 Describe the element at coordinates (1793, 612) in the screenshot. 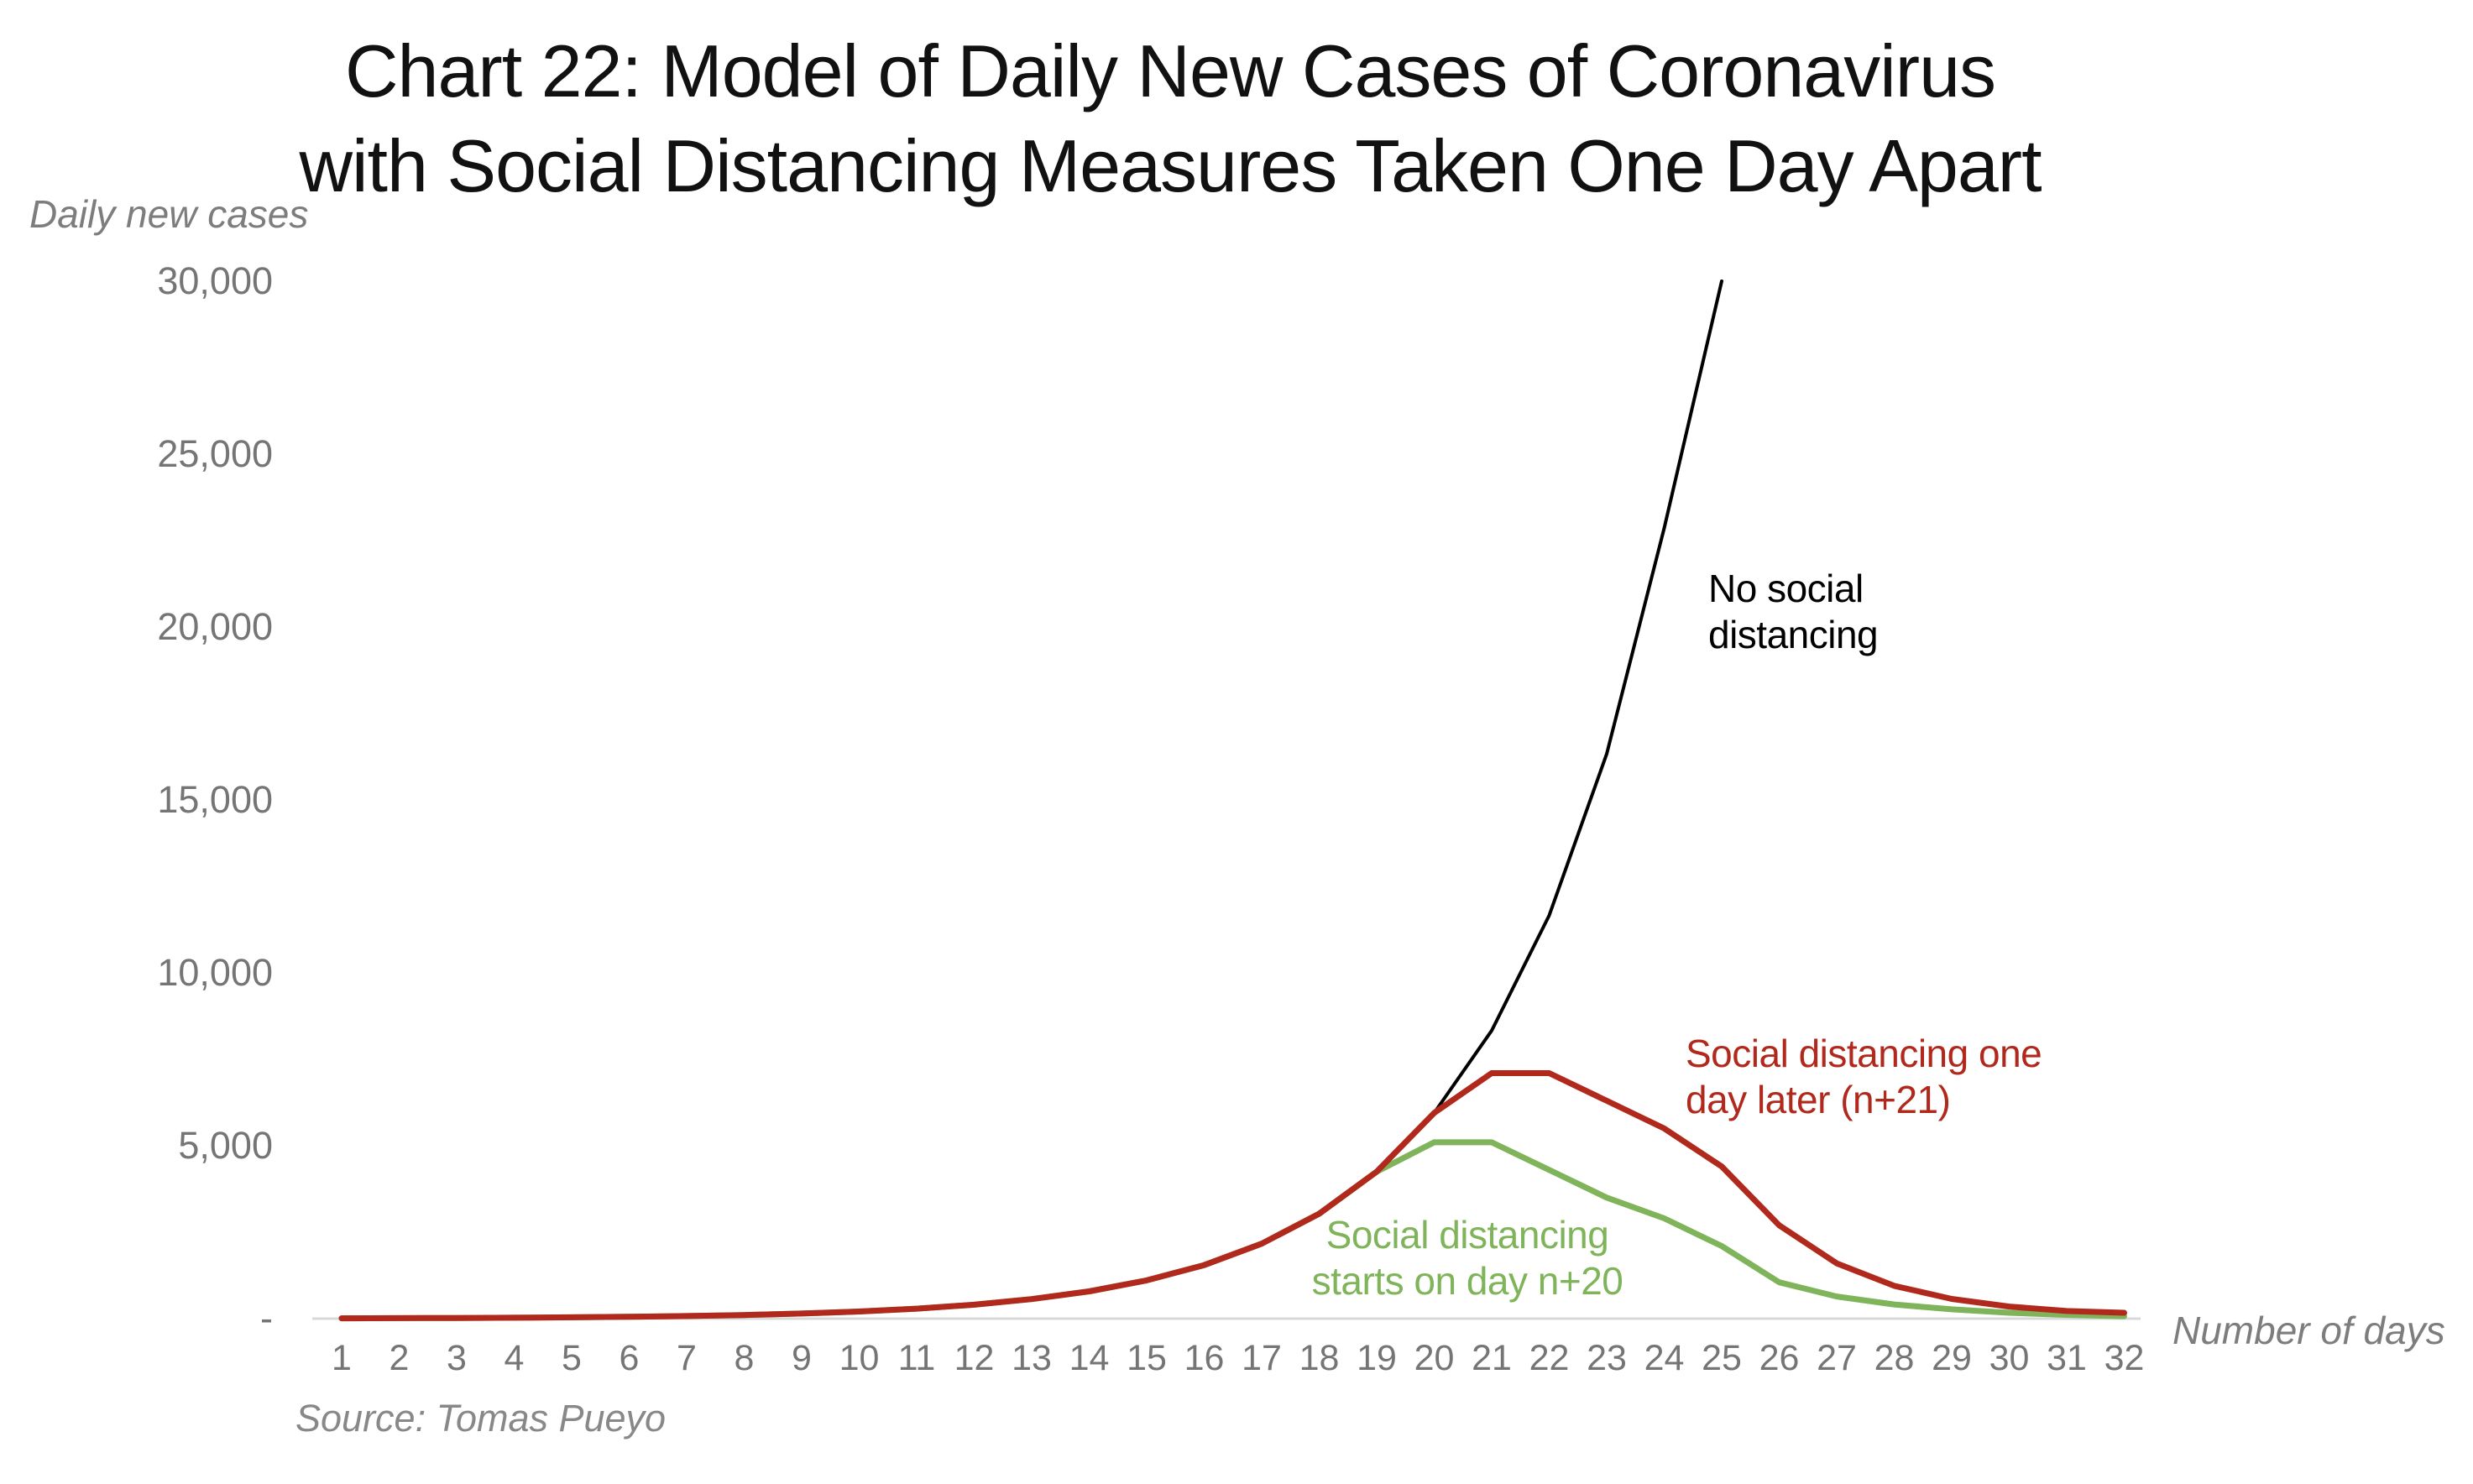

I see `annotation-no-social-distancing: No social distancing` at that location.